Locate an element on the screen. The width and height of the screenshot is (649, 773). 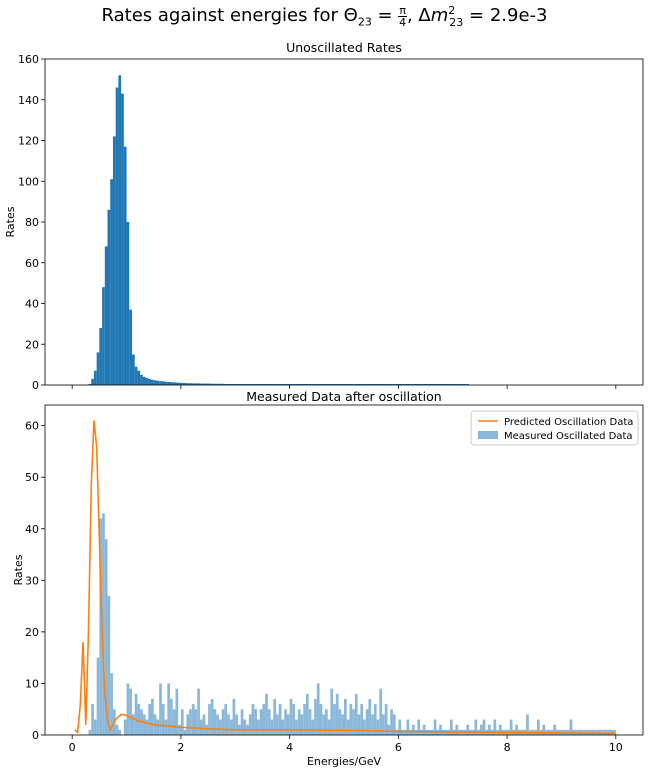
y-tick-label: 60 is located at coordinates (32, 426).